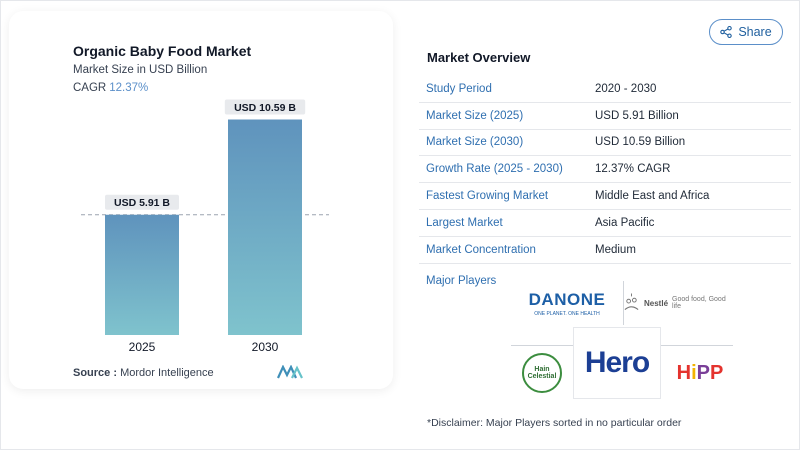 The image size is (800, 450). What do you see at coordinates (623, 303) in the screenshot?
I see `logo-divider` at bounding box center [623, 303].